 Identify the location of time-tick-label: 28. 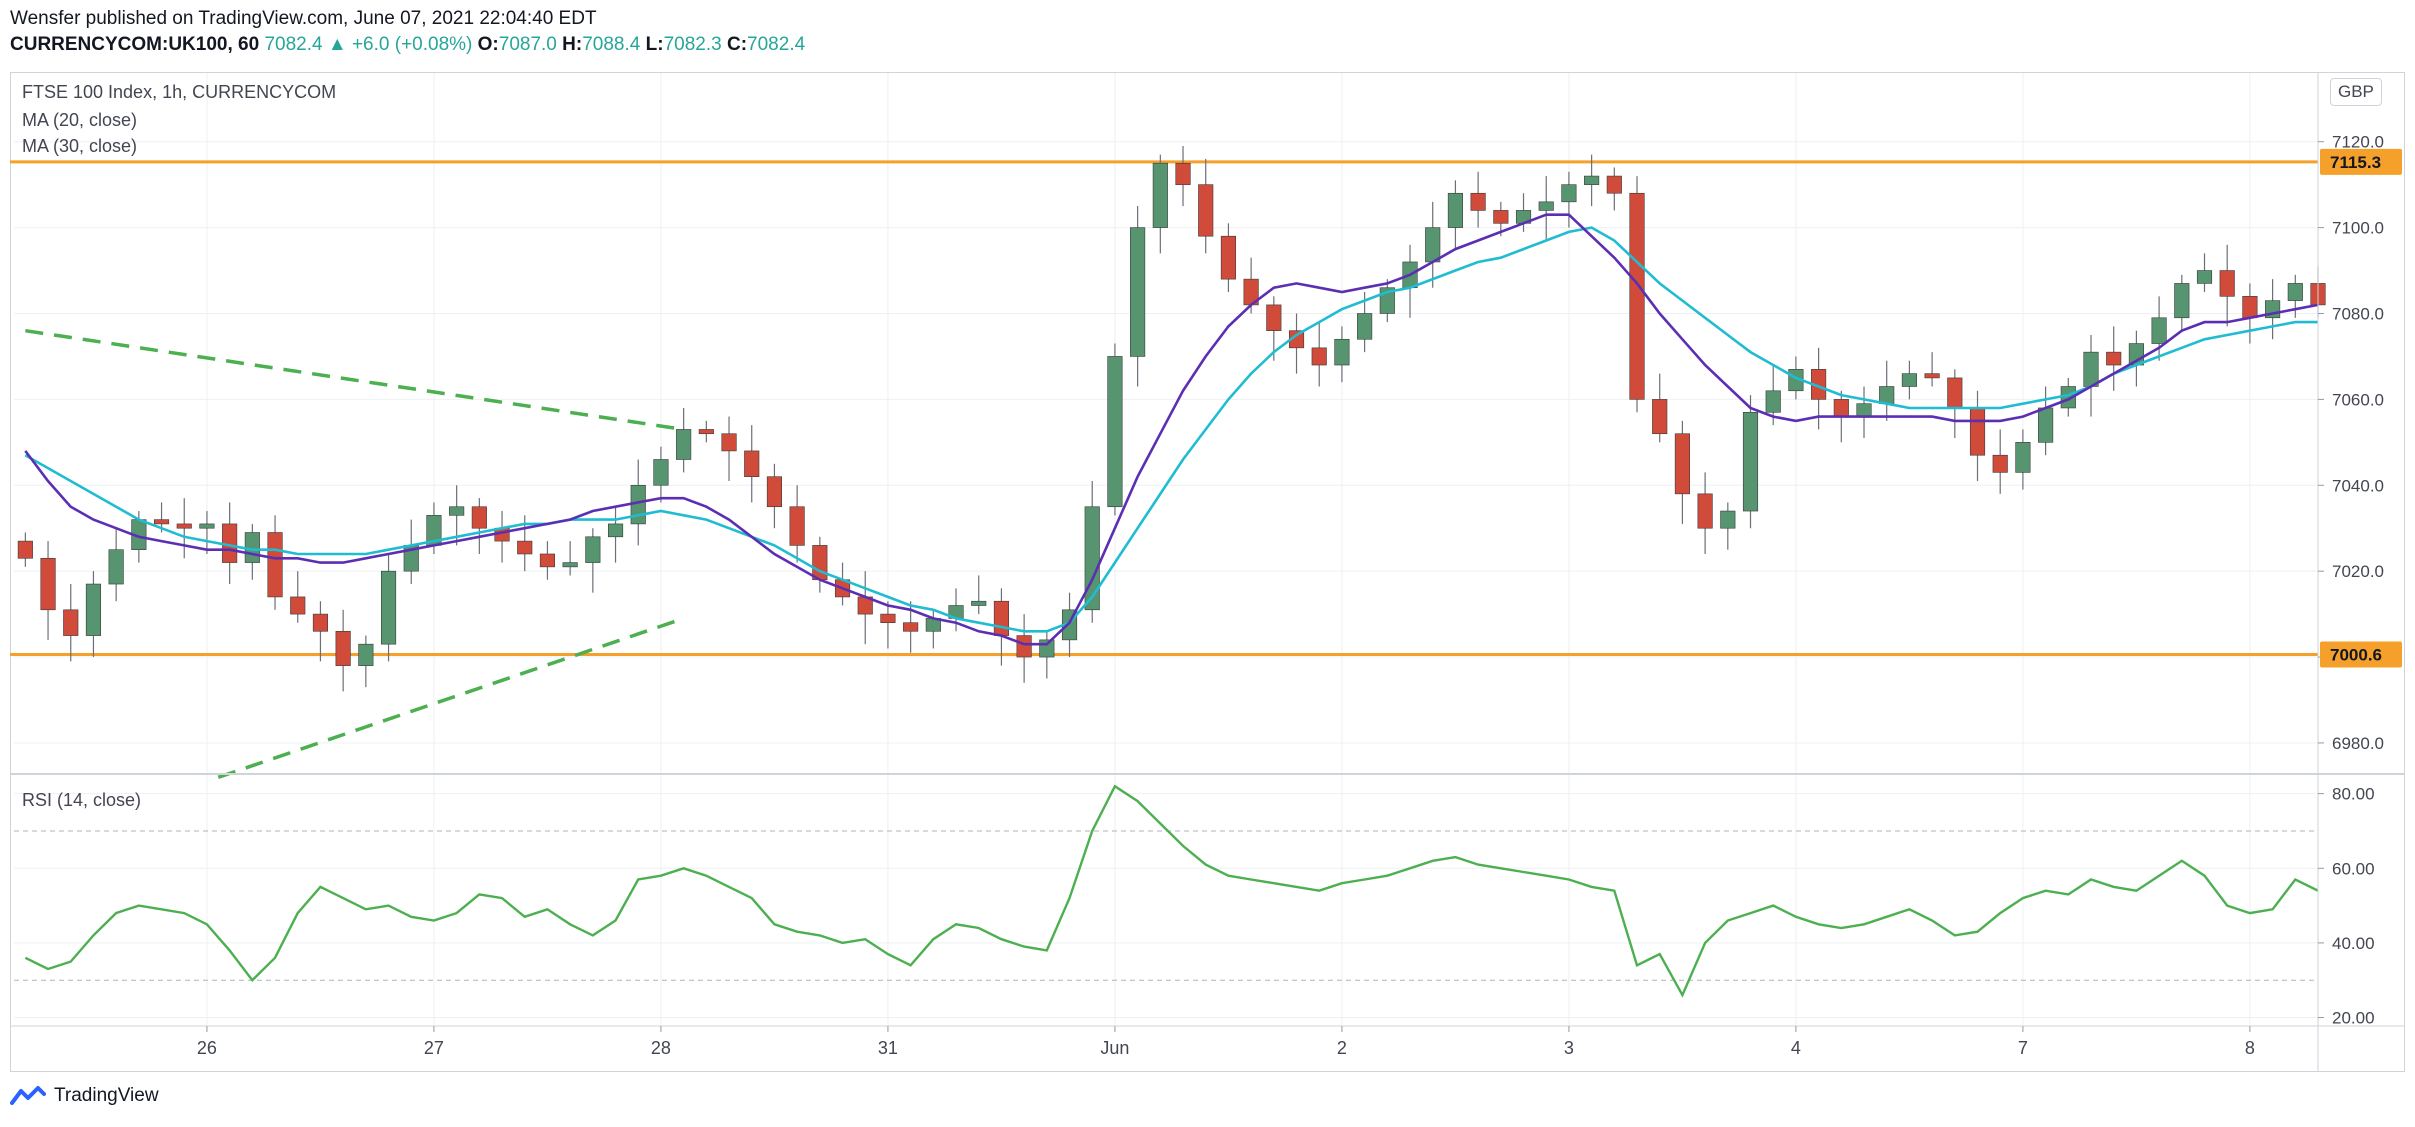
(661, 1048).